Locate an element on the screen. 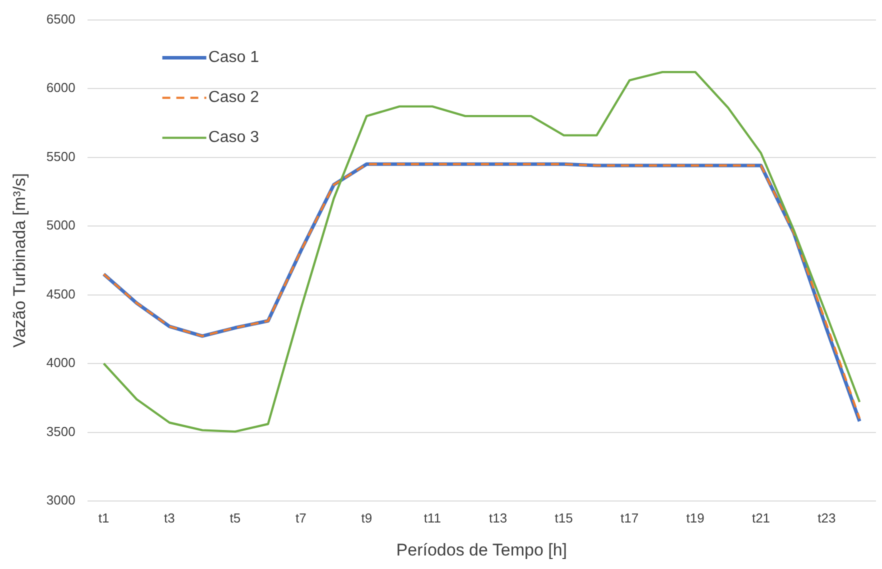  x-tick-label: t21 is located at coordinates (761, 518).